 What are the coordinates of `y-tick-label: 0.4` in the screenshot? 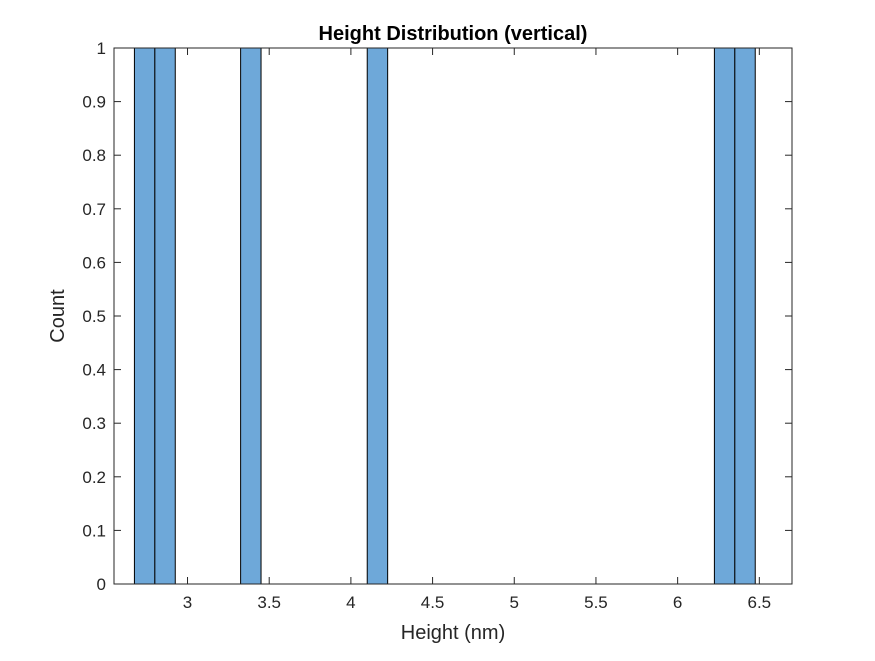 It's located at (94, 370).